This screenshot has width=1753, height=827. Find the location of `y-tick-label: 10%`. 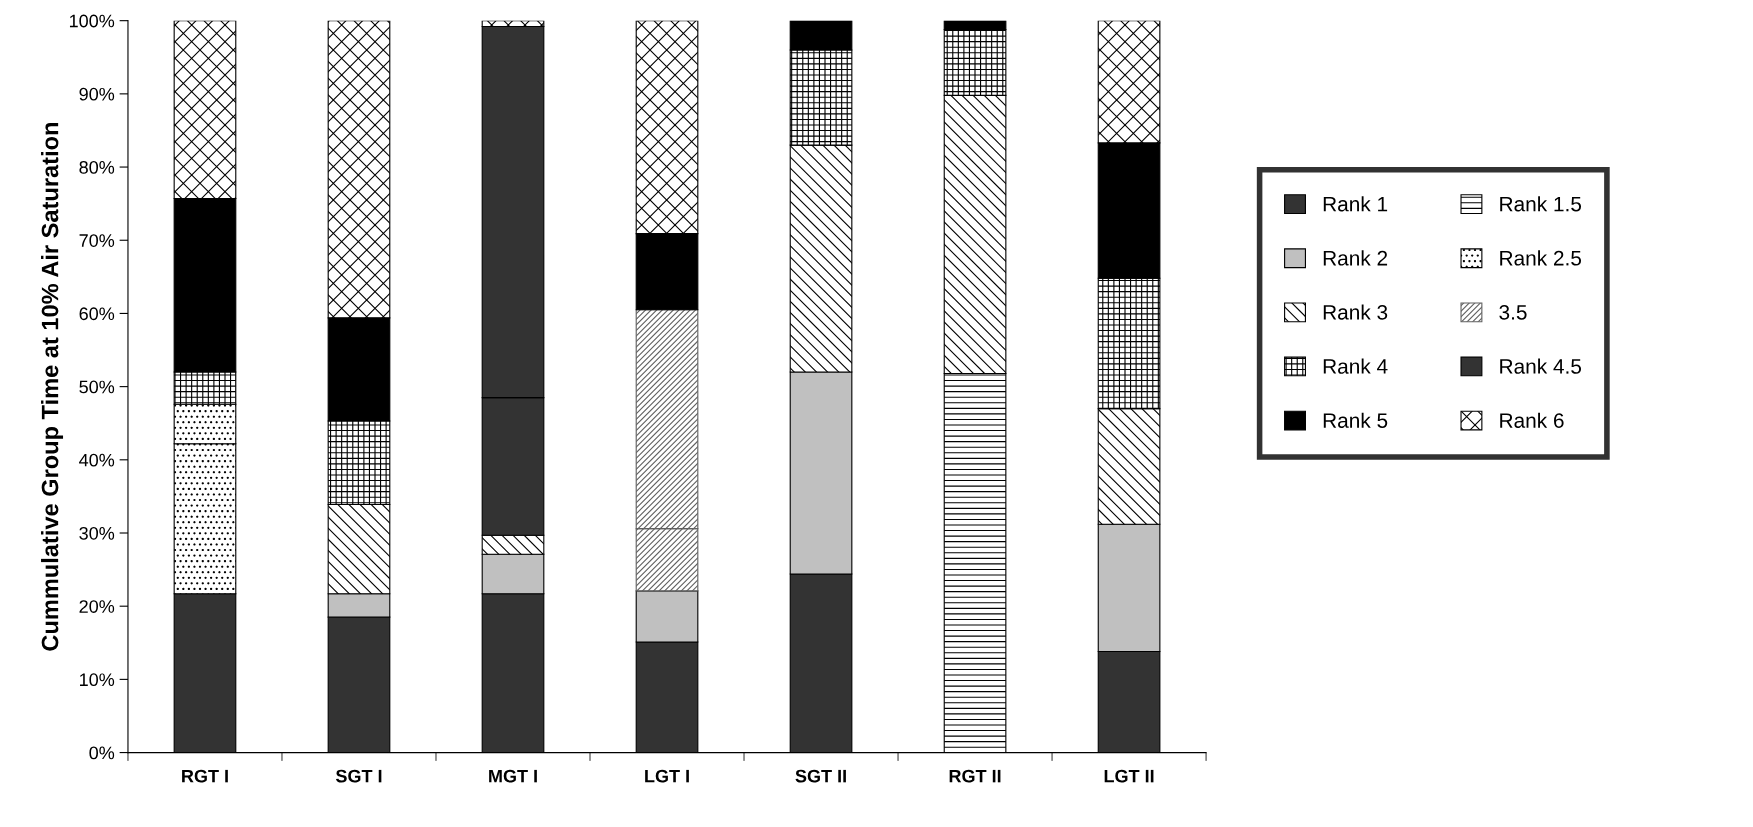

y-tick-label: 10% is located at coordinates (97, 680).